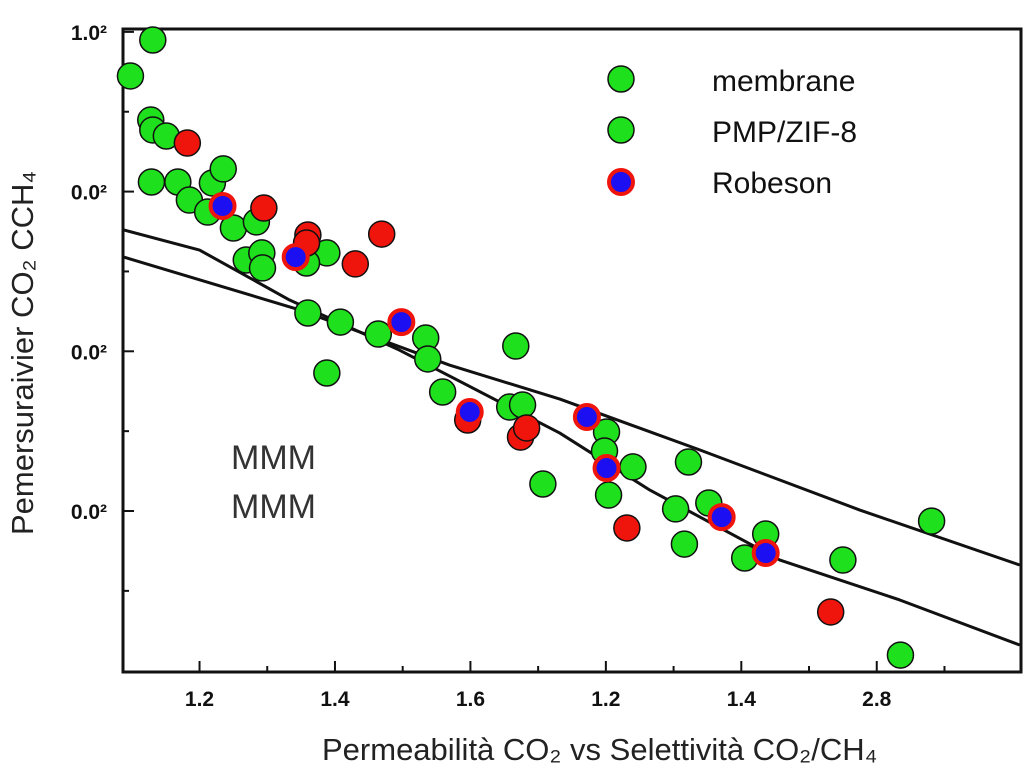  What do you see at coordinates (273, 507) in the screenshot?
I see `annotation-mmm-2: MMM` at bounding box center [273, 507].